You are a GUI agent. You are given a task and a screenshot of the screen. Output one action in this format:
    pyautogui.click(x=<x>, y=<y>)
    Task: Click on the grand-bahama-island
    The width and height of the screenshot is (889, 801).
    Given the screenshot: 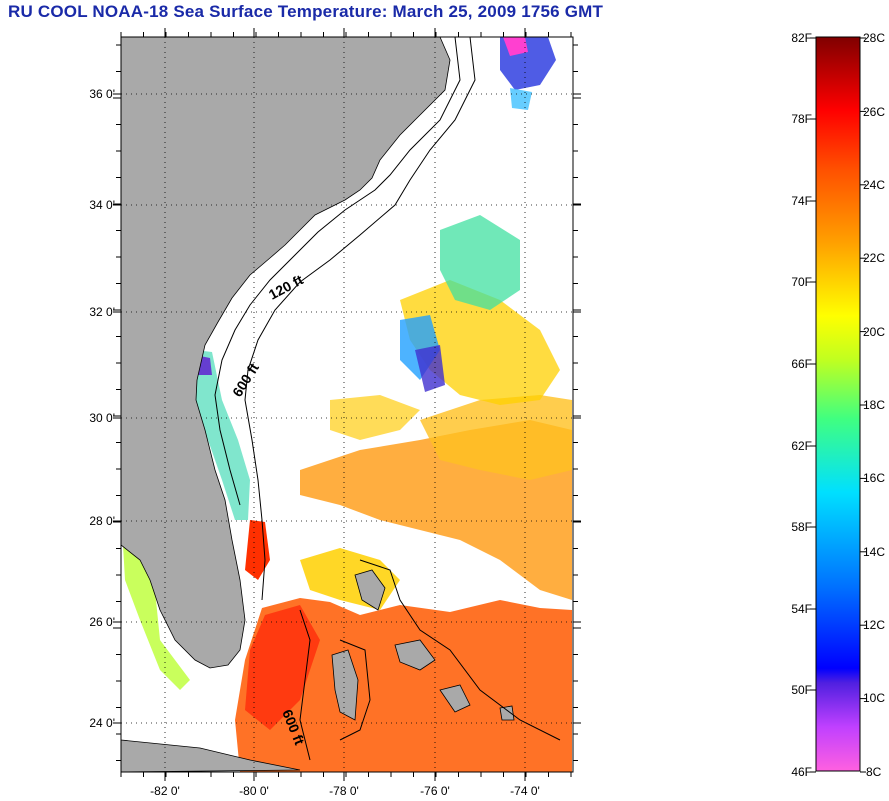 What is the action you would take?
    pyautogui.click(x=370, y=590)
    